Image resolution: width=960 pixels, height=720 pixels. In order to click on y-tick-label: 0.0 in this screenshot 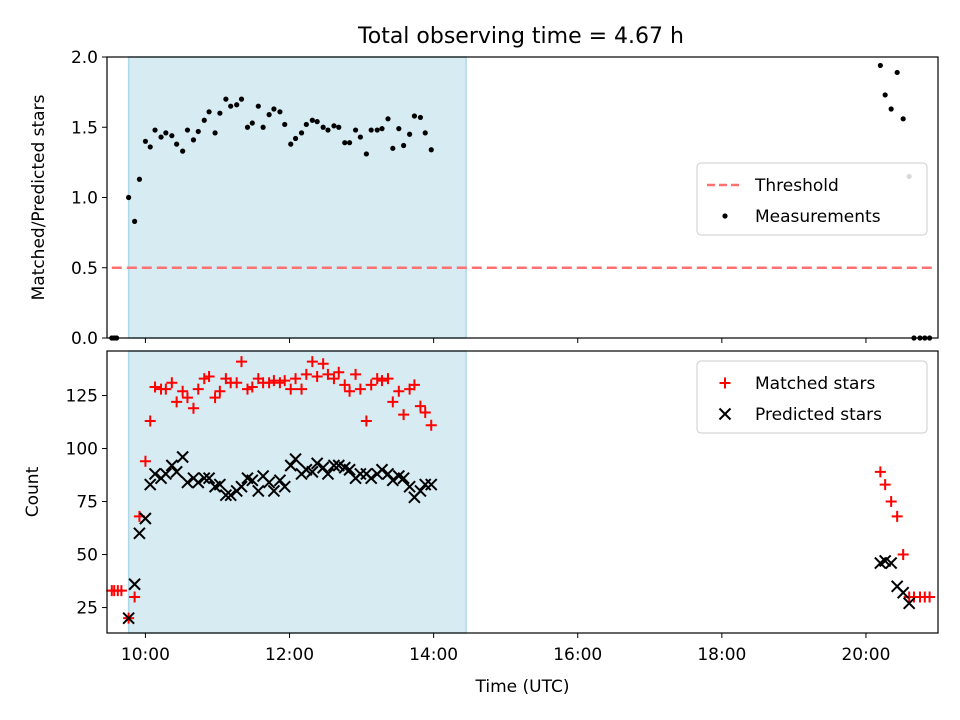, I will do `click(84, 339)`.